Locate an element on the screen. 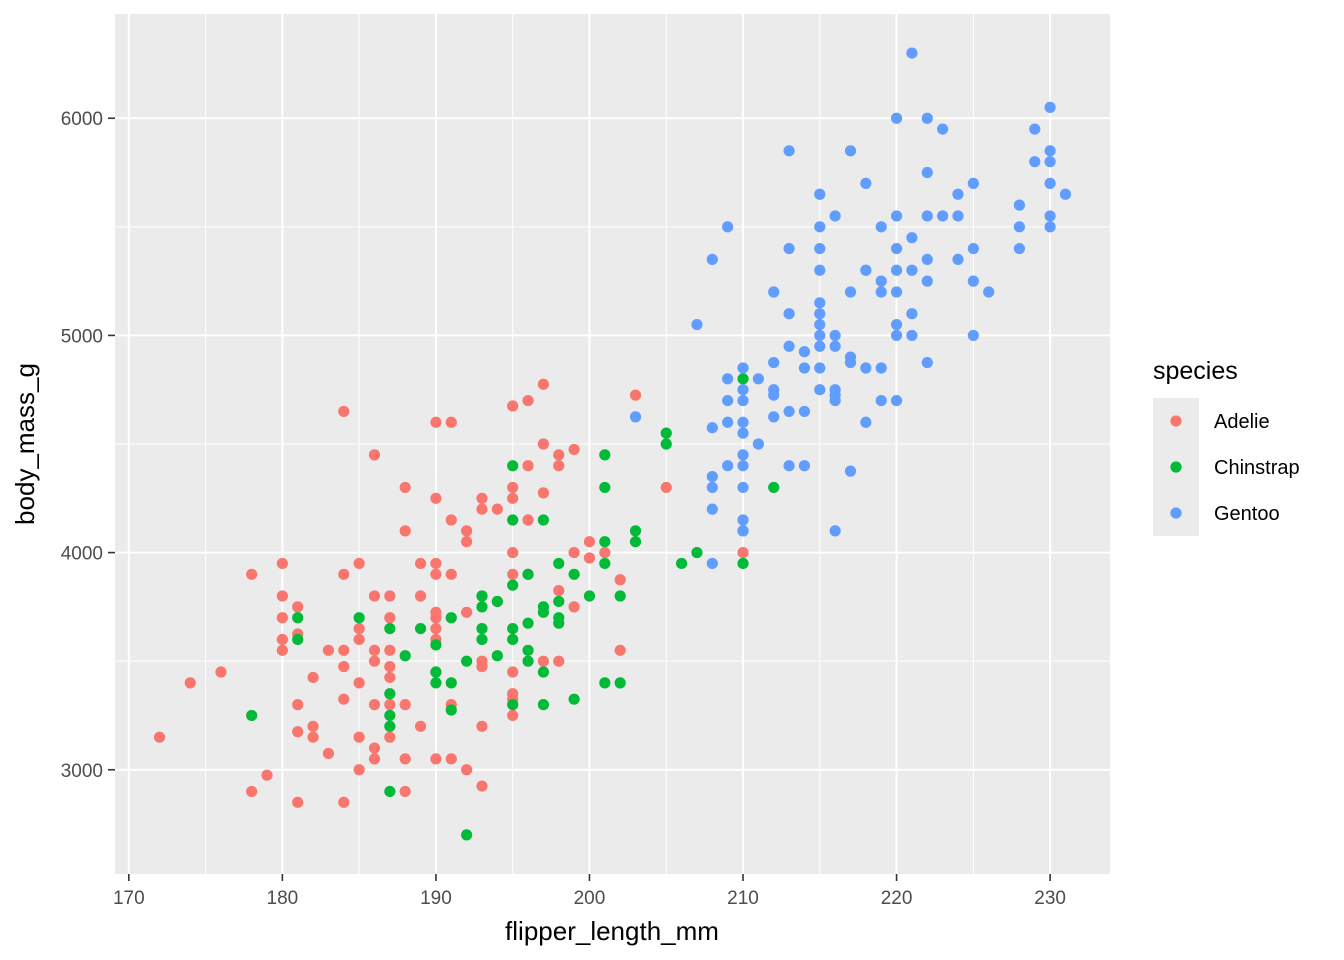 The width and height of the screenshot is (1344, 960). legend-label-adelie: Adelie is located at coordinates (1242, 422).